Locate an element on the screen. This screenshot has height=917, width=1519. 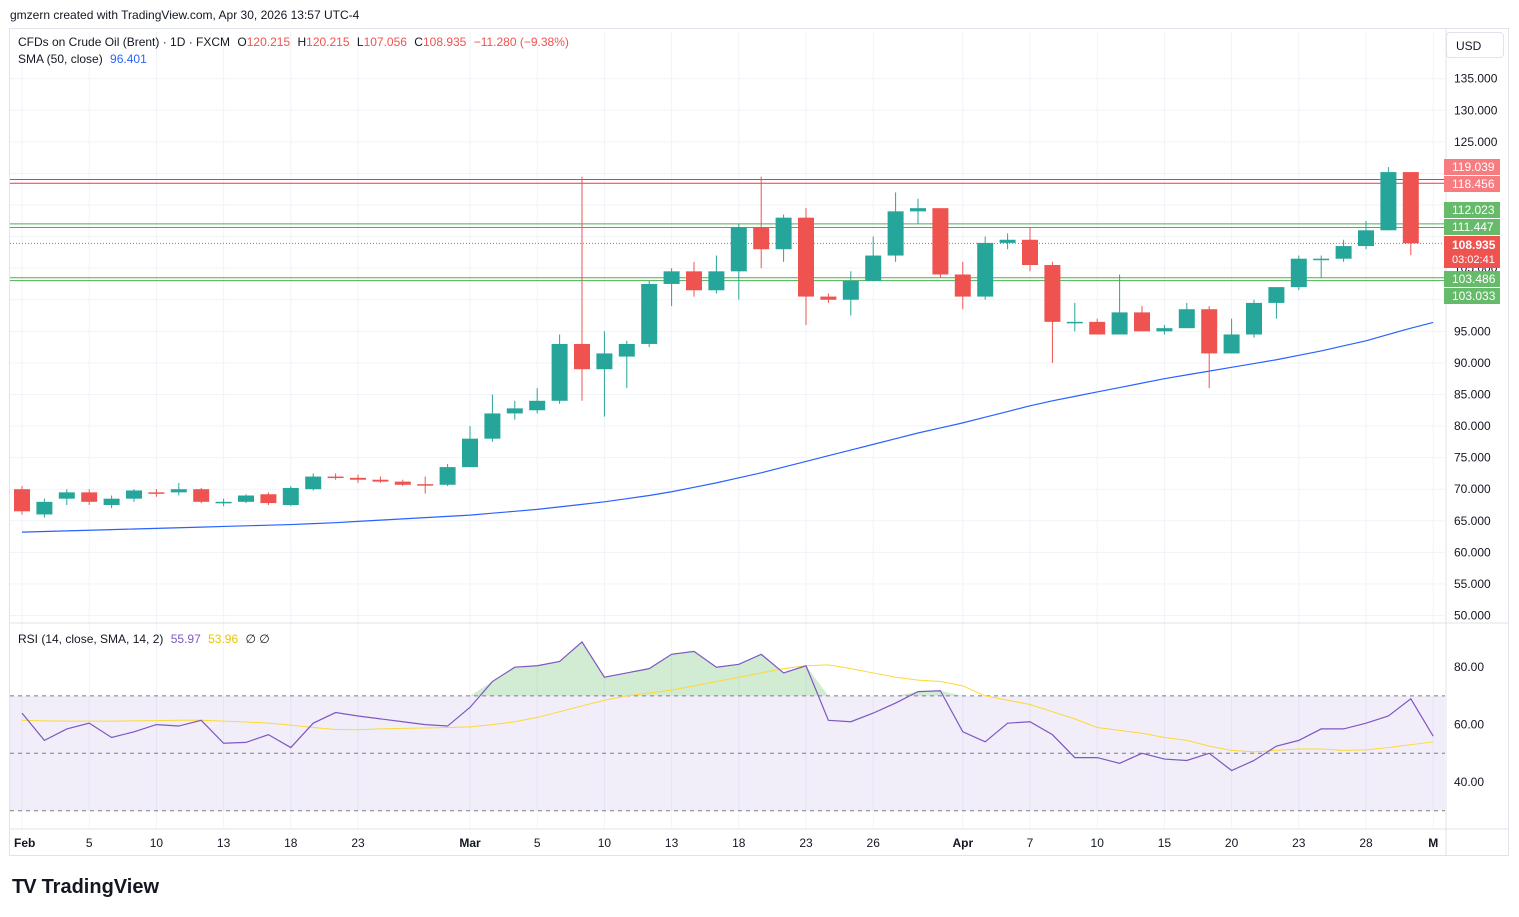
rsi-overbought-fill is located at coordinates (728, 668).